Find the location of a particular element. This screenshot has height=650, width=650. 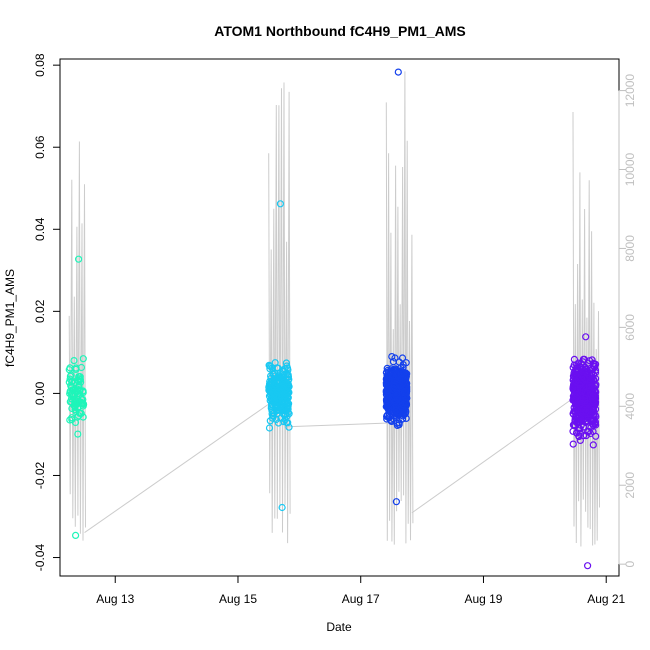

y2-tick-label: 4000 is located at coordinates (630, 406).